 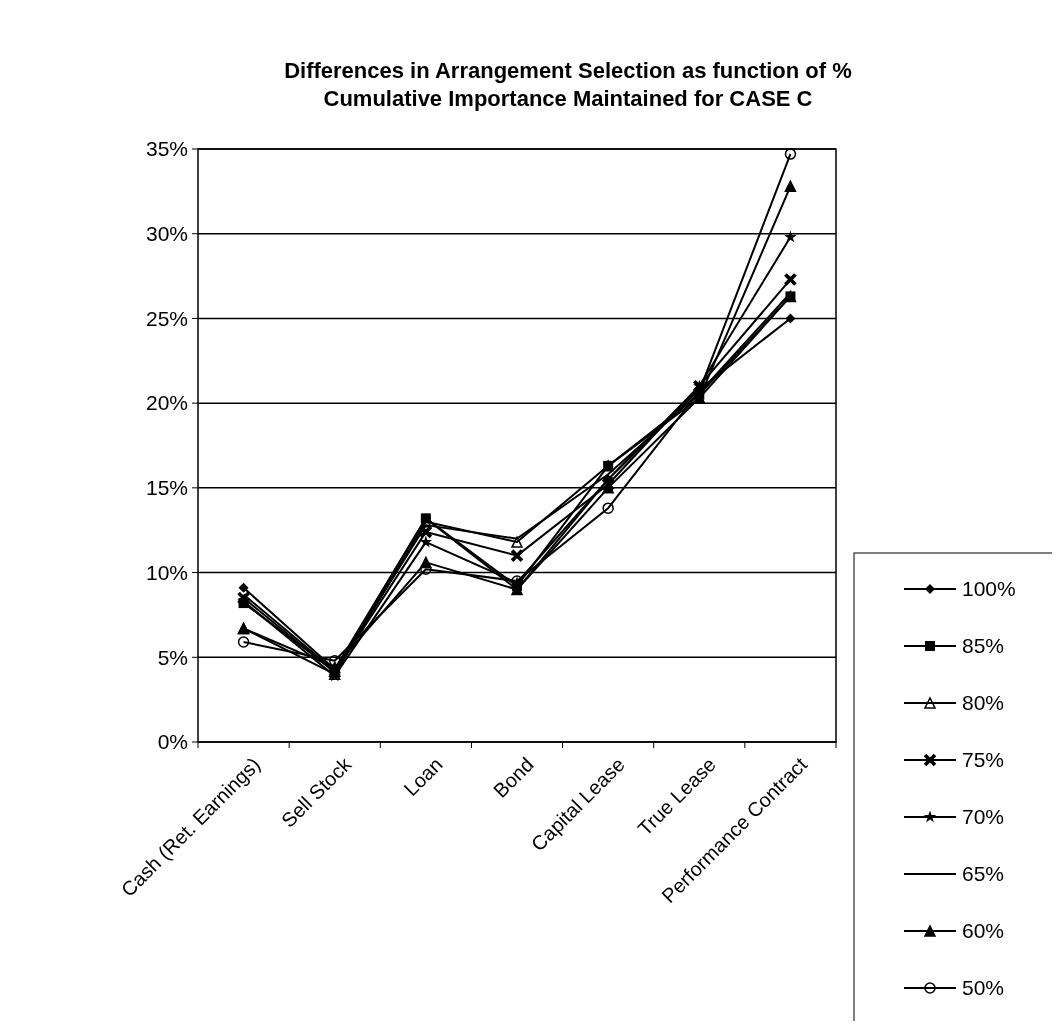 What do you see at coordinates (983, 646) in the screenshot?
I see `legend-label: 85%` at bounding box center [983, 646].